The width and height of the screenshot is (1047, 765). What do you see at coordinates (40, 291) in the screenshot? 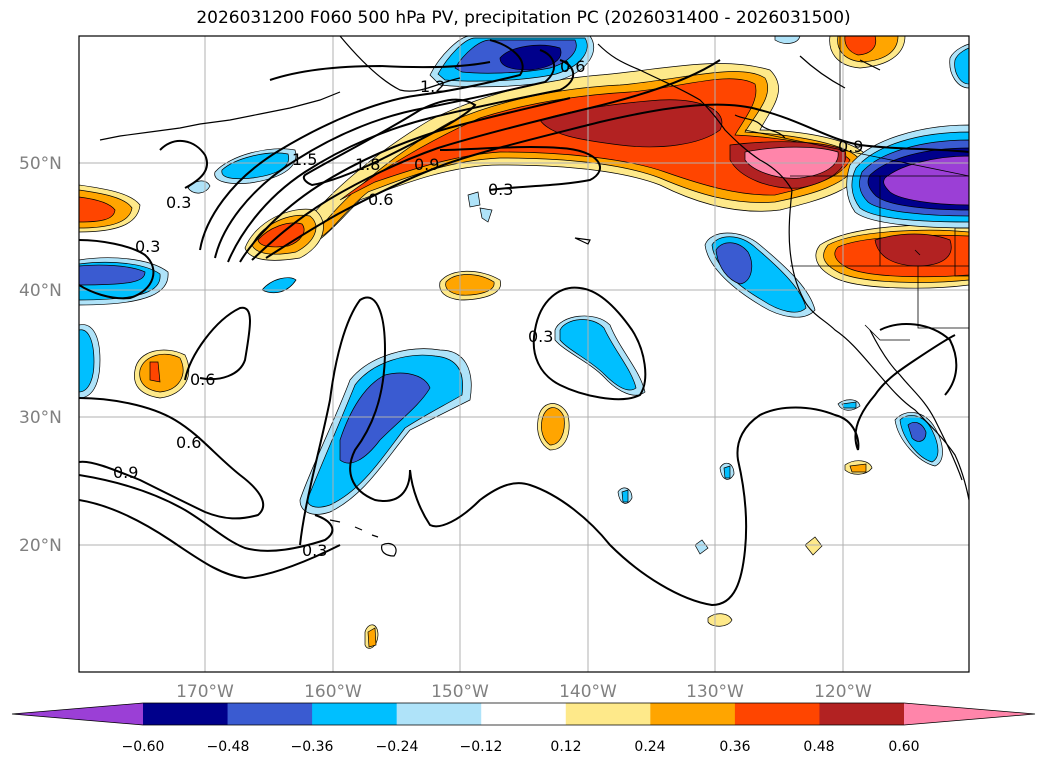
I see `lat-label: 40°N` at bounding box center [40, 291].